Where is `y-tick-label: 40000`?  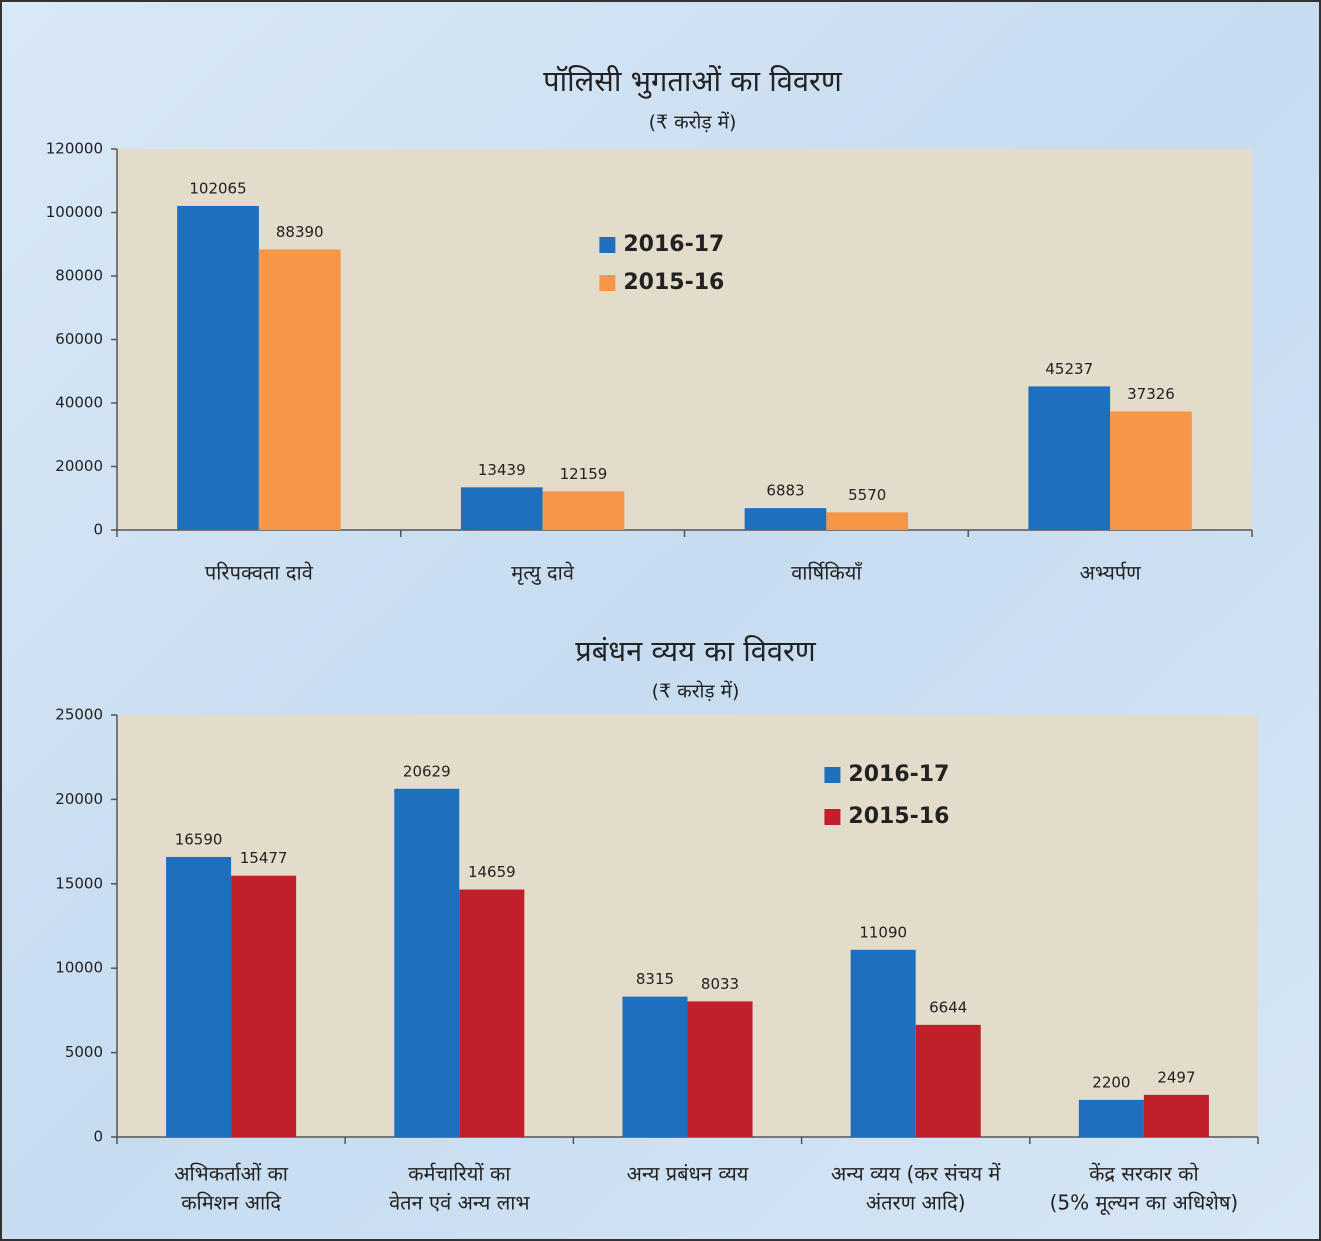
y-tick-label: 40000 is located at coordinates (79, 403).